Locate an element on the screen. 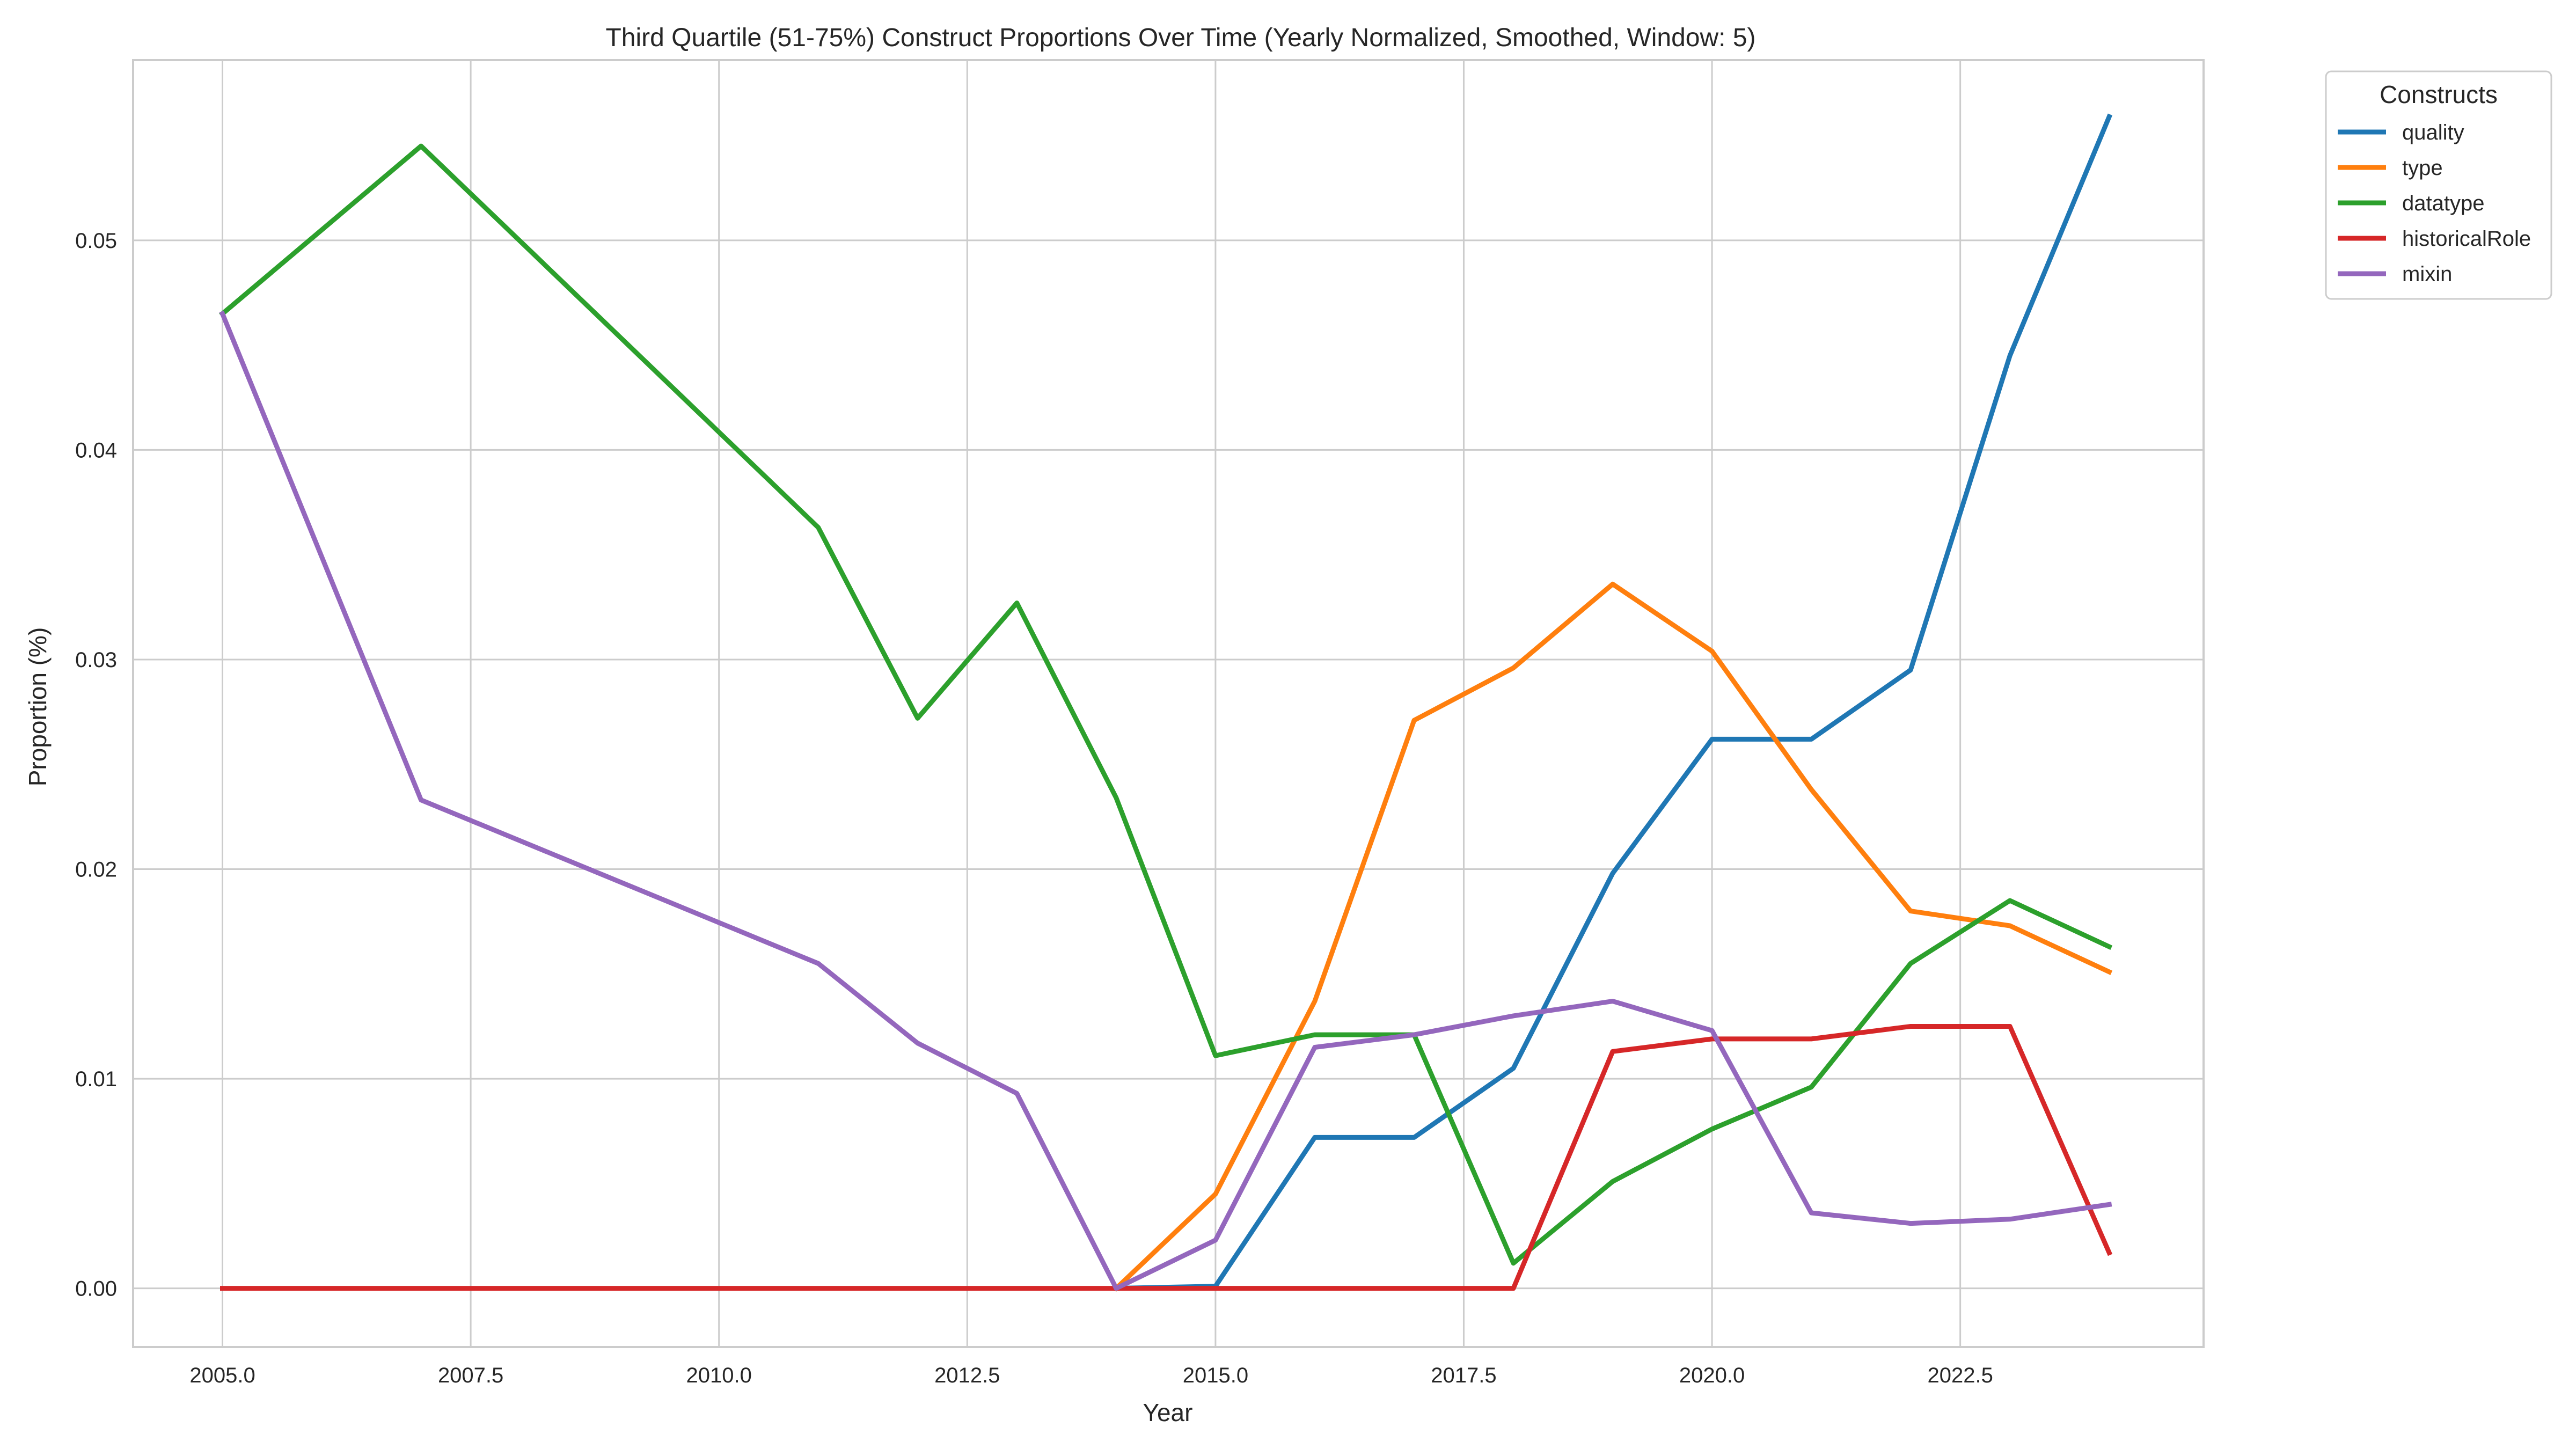  legend-box is located at coordinates (2438, 185).